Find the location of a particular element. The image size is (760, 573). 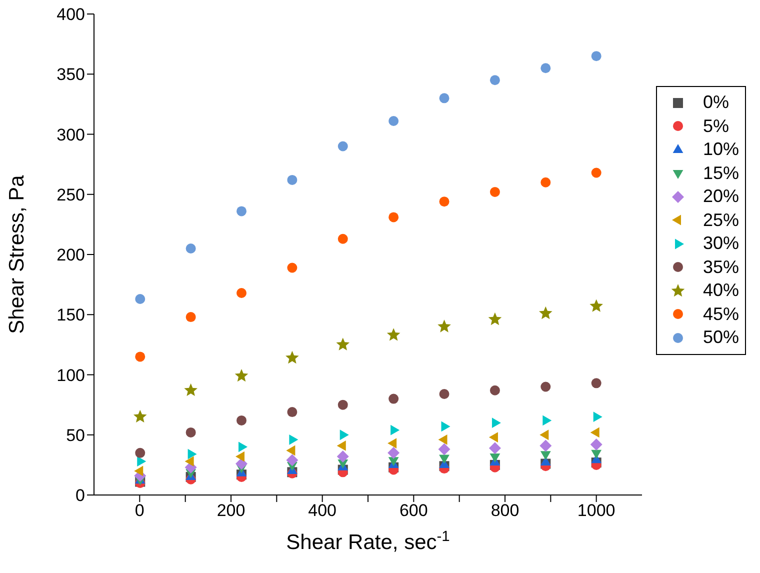

legend-label: 5% is located at coordinates (715, 126).